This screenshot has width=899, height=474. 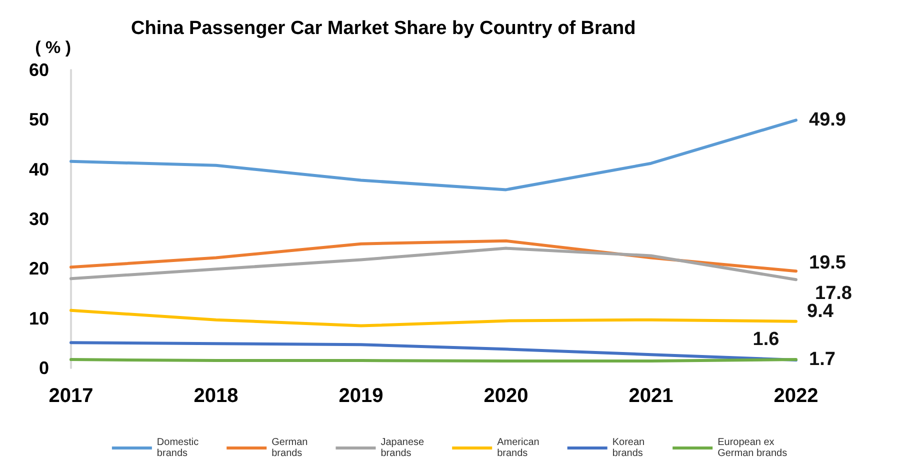 What do you see at coordinates (402, 448) in the screenshot?
I see `legend-label: Japanese brands` at bounding box center [402, 448].